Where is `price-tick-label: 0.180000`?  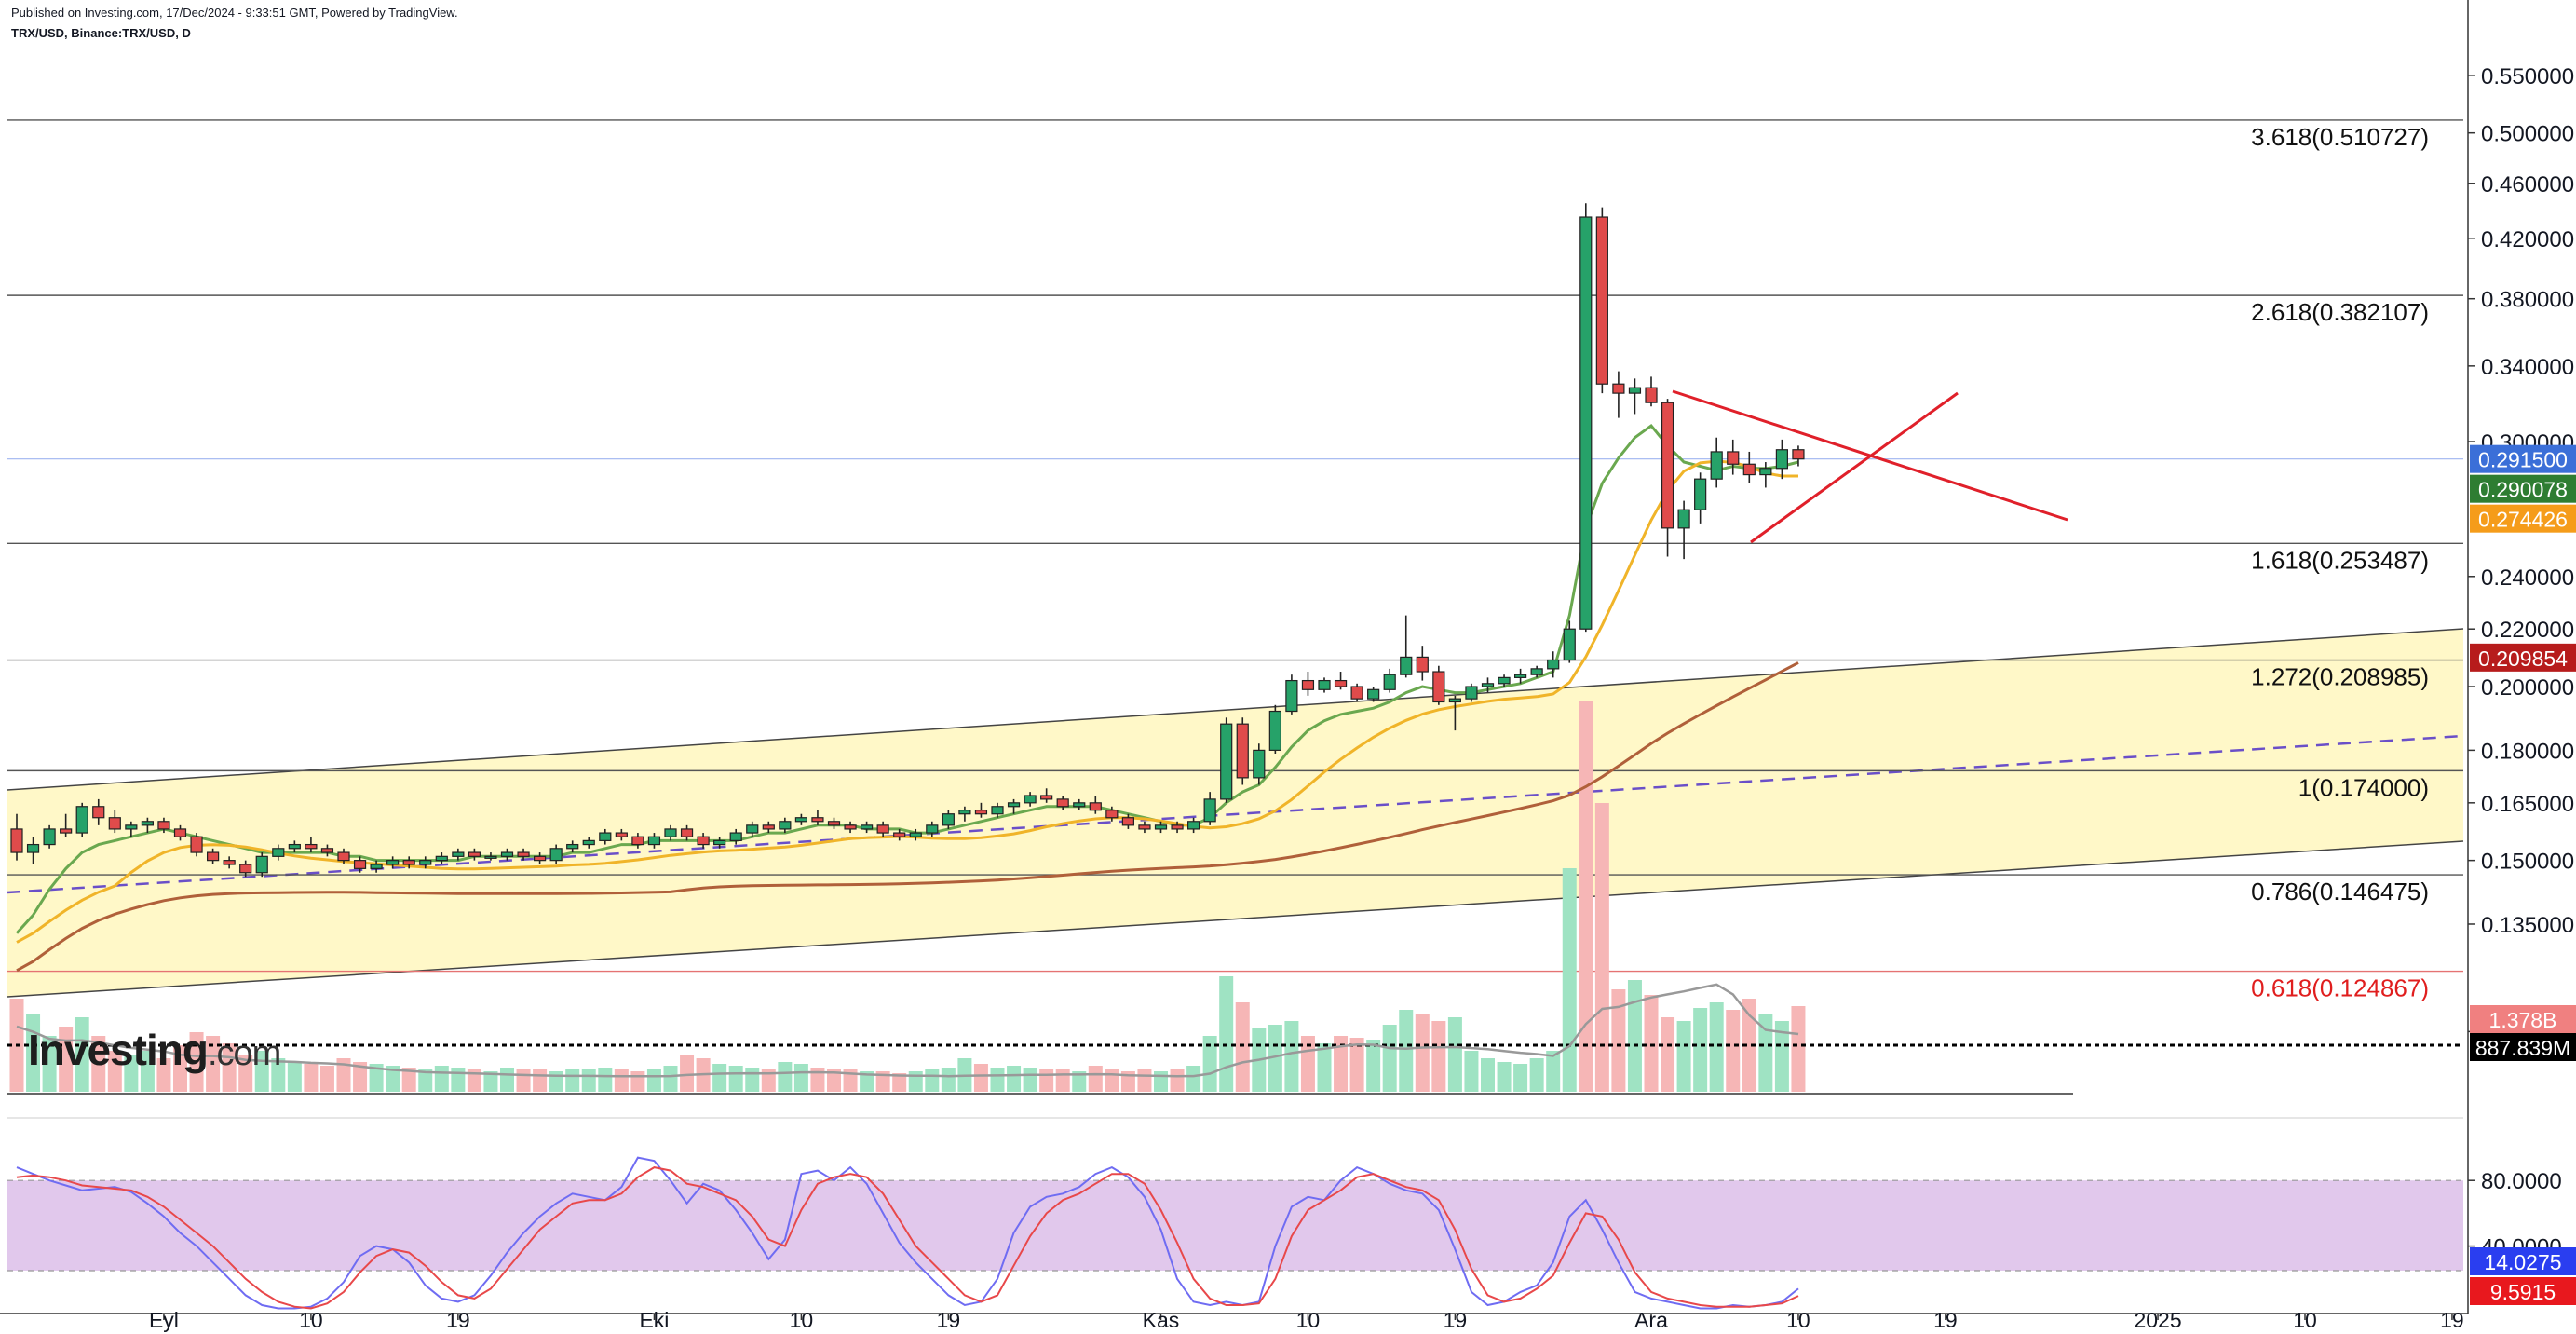 price-tick-label: 0.180000 is located at coordinates (2527, 751).